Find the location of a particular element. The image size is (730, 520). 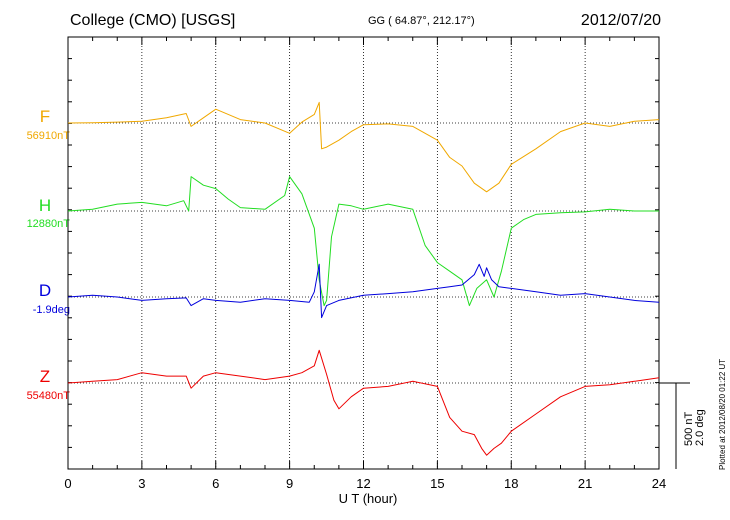

baseline-label-d: -1.9deg is located at coordinates (51, 310).